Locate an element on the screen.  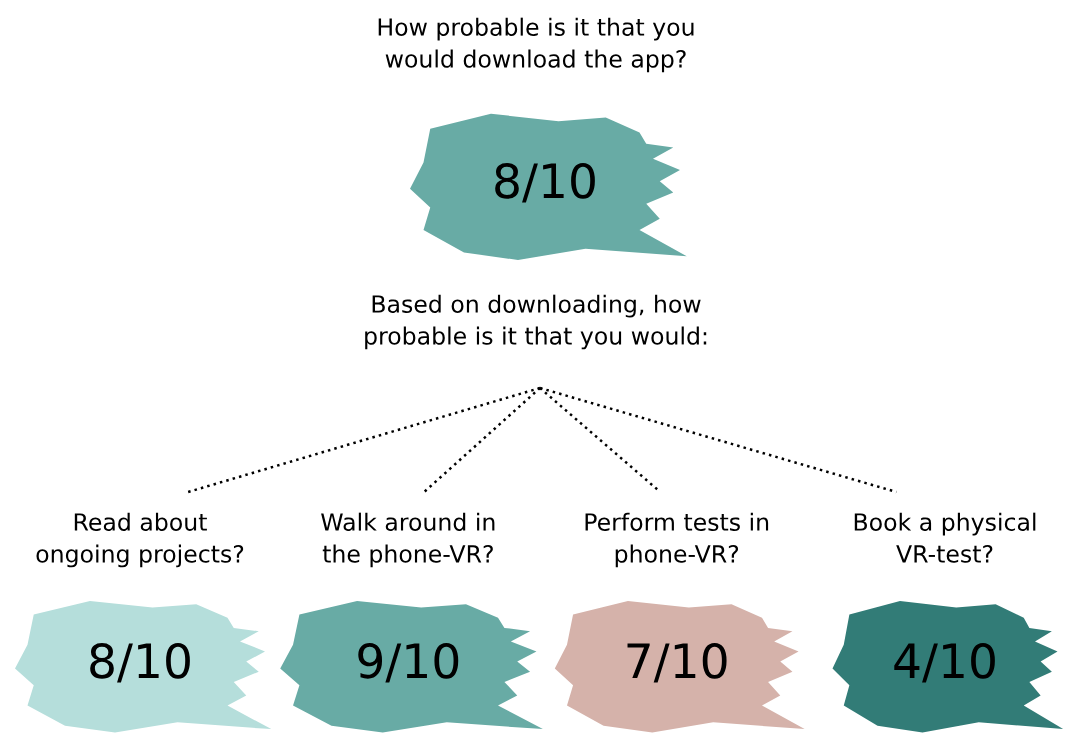
data-label: 9/10 is located at coordinates (408, 662).